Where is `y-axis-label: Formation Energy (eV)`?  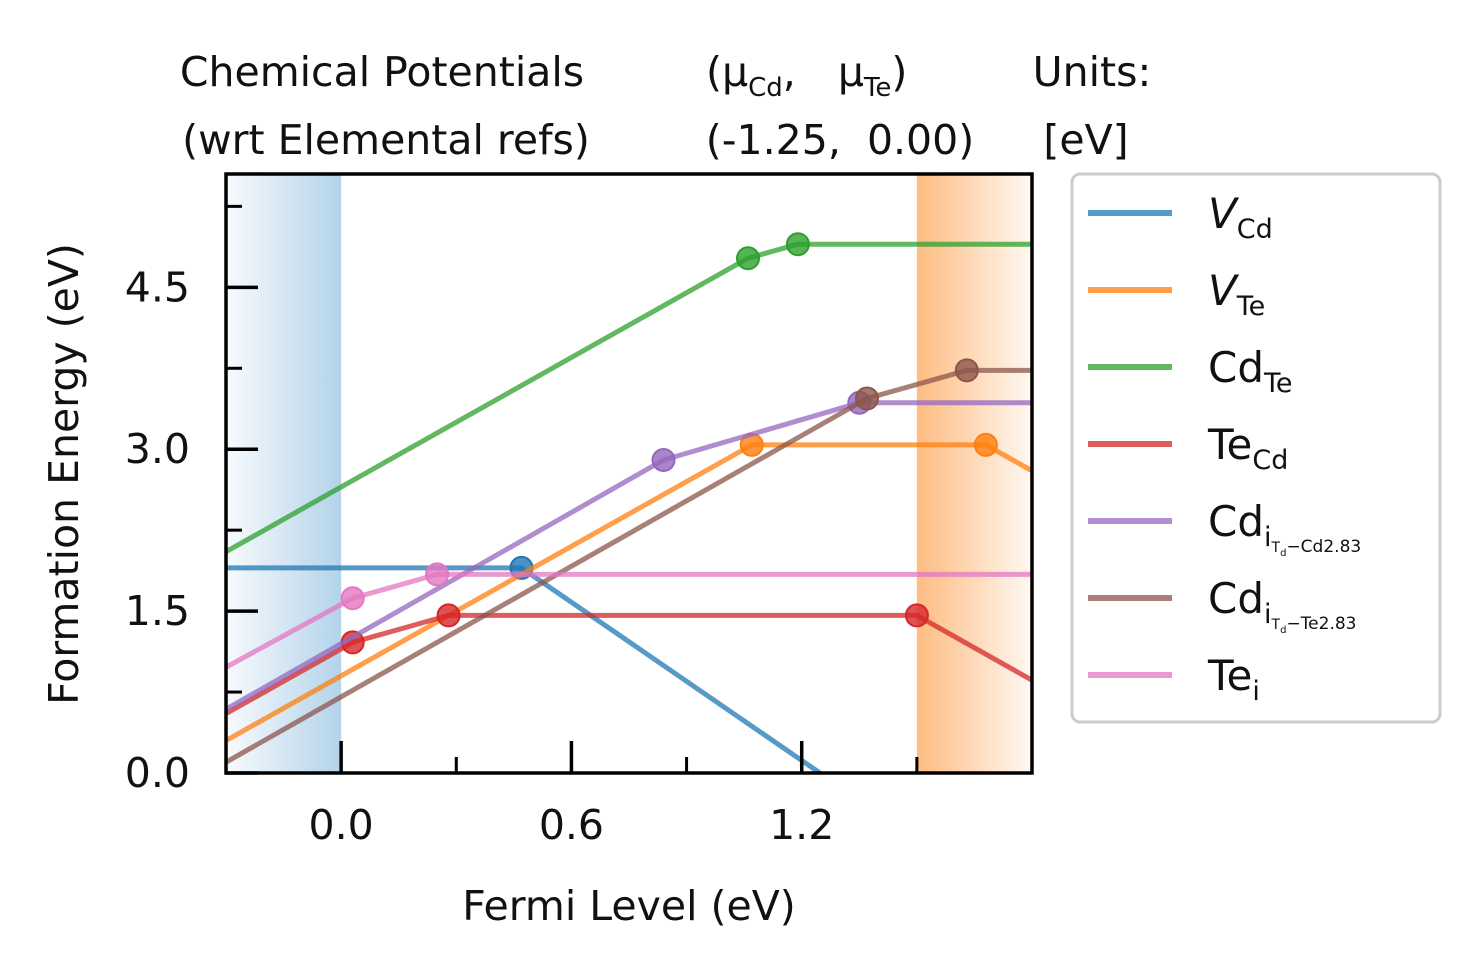
y-axis-label: Formation Energy (eV) is located at coordinates (64, 474).